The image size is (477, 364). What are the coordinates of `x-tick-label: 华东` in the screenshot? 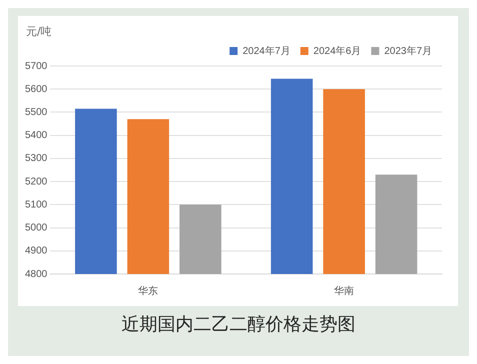 It's located at (148, 290).